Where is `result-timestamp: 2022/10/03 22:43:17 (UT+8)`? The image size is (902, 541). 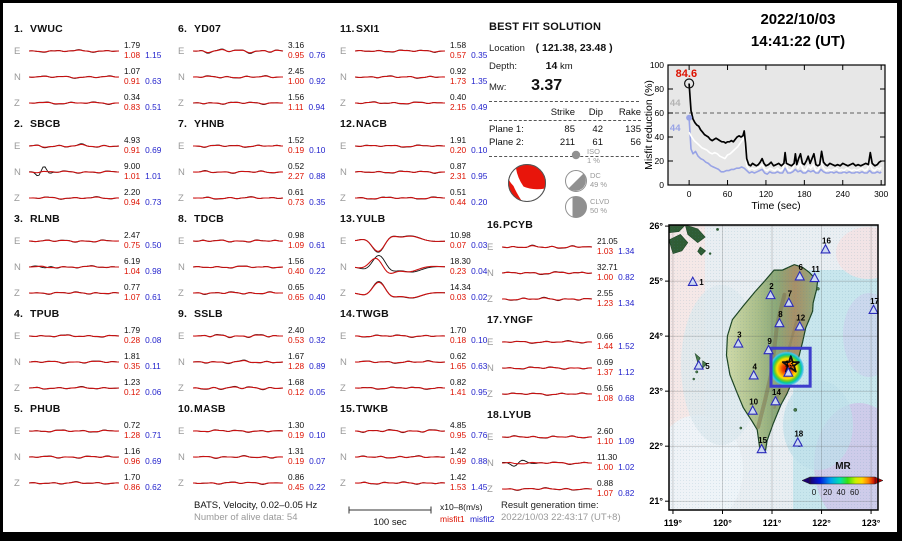 result-timestamp: 2022/10/03 22:43:17 (UT+8) is located at coordinates (561, 518).